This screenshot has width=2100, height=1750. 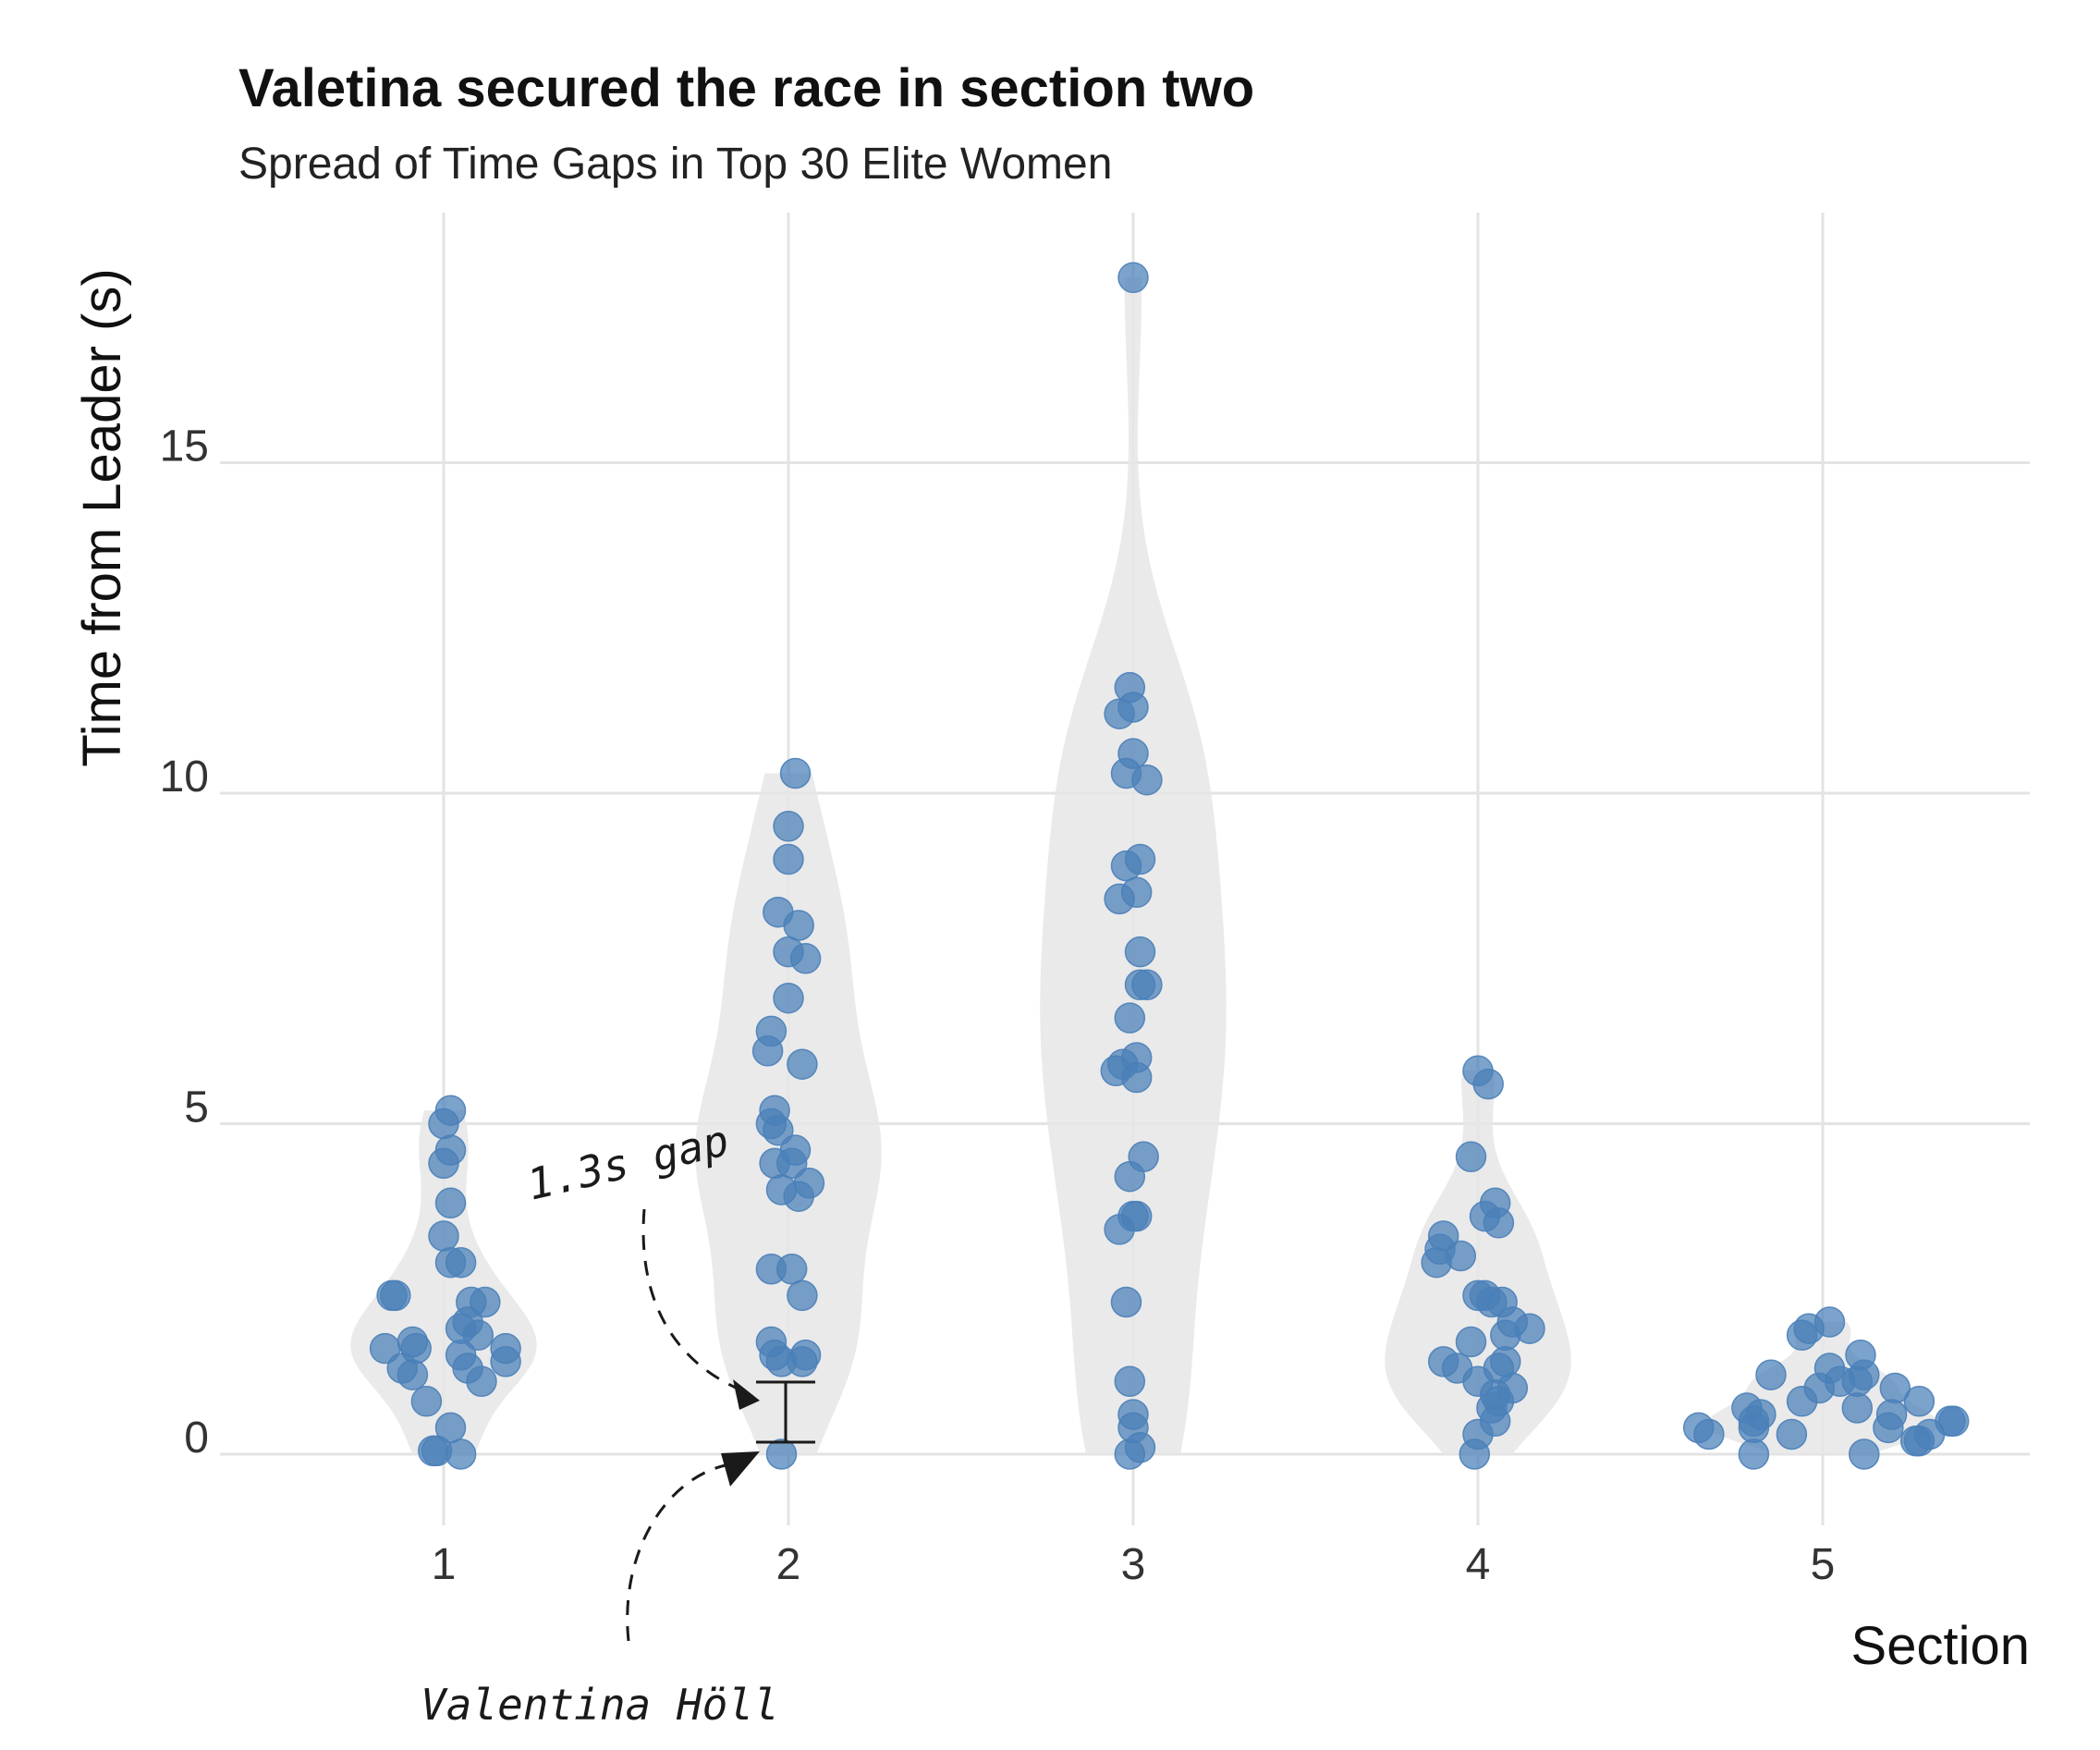 What do you see at coordinates (747, 1394) in the screenshot?
I see `gap-arrow-head` at bounding box center [747, 1394].